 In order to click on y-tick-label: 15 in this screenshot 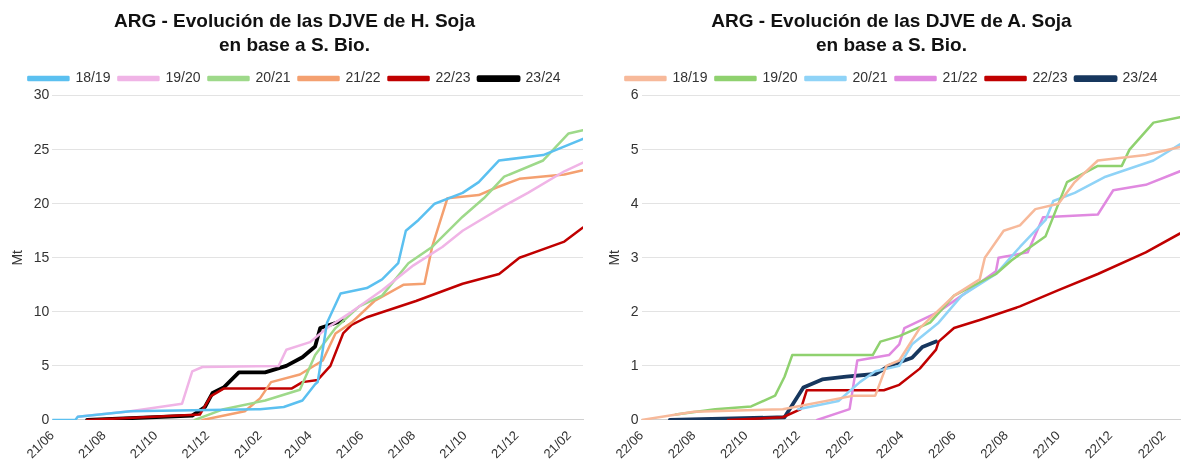, I will do `click(41, 256)`.